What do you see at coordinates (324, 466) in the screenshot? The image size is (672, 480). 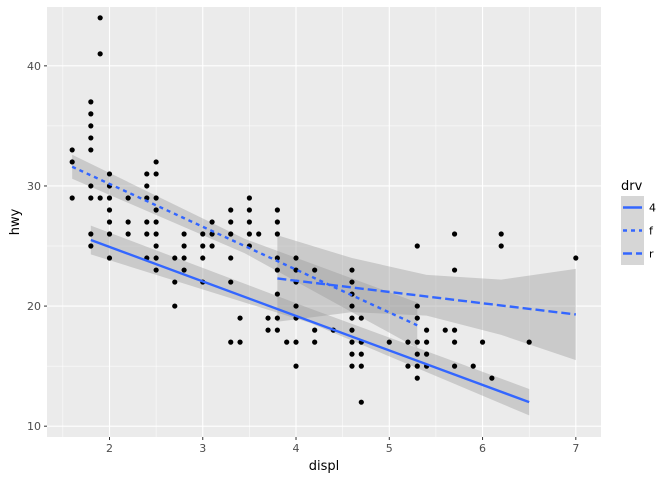 I see `x-axis-title: displ` at bounding box center [324, 466].